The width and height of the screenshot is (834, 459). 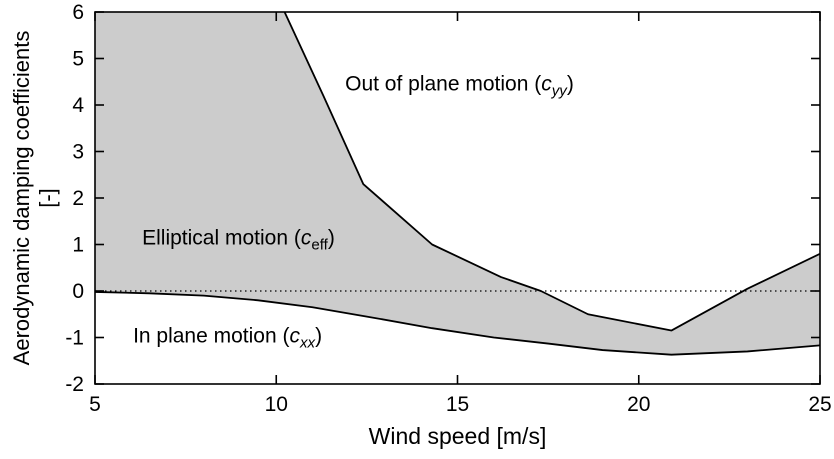 What do you see at coordinates (819, 404) in the screenshot?
I see `x-tick-label: 25` at bounding box center [819, 404].